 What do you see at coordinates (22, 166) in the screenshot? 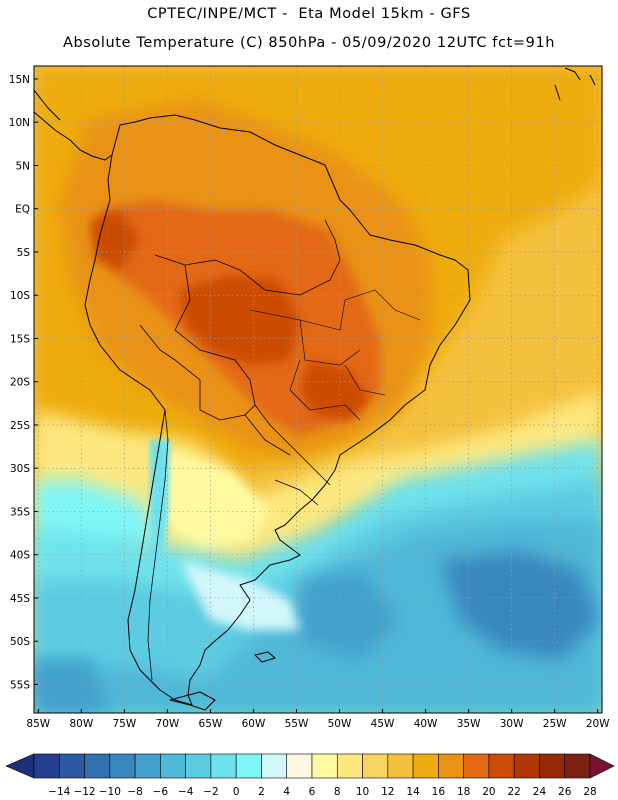
I see `lat-label: 5N` at bounding box center [22, 166].